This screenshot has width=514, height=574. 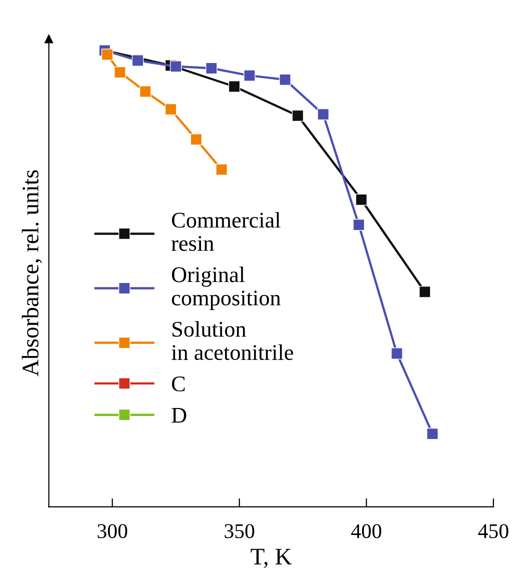 What do you see at coordinates (271, 558) in the screenshot?
I see `x-axis-title: T, K` at bounding box center [271, 558].